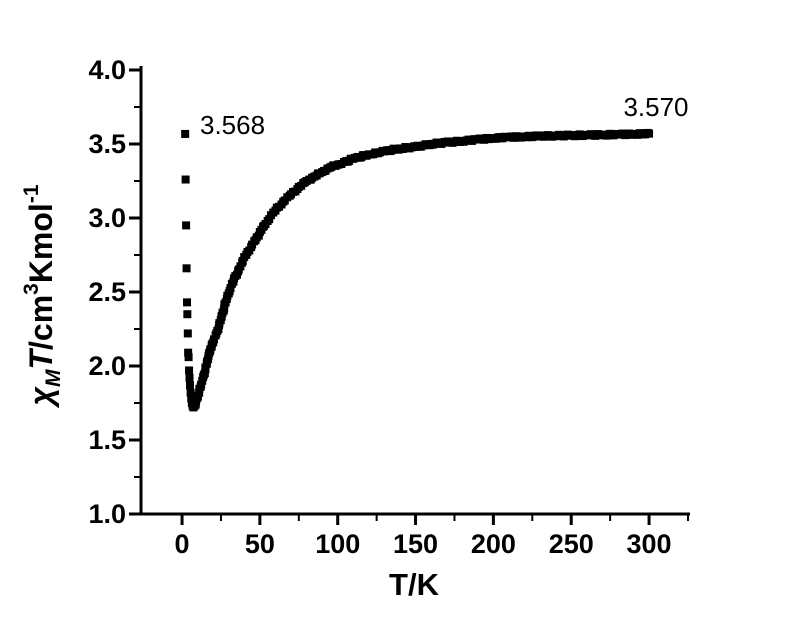  I want to click on y-tick-label: 2.0, so click(107, 366).